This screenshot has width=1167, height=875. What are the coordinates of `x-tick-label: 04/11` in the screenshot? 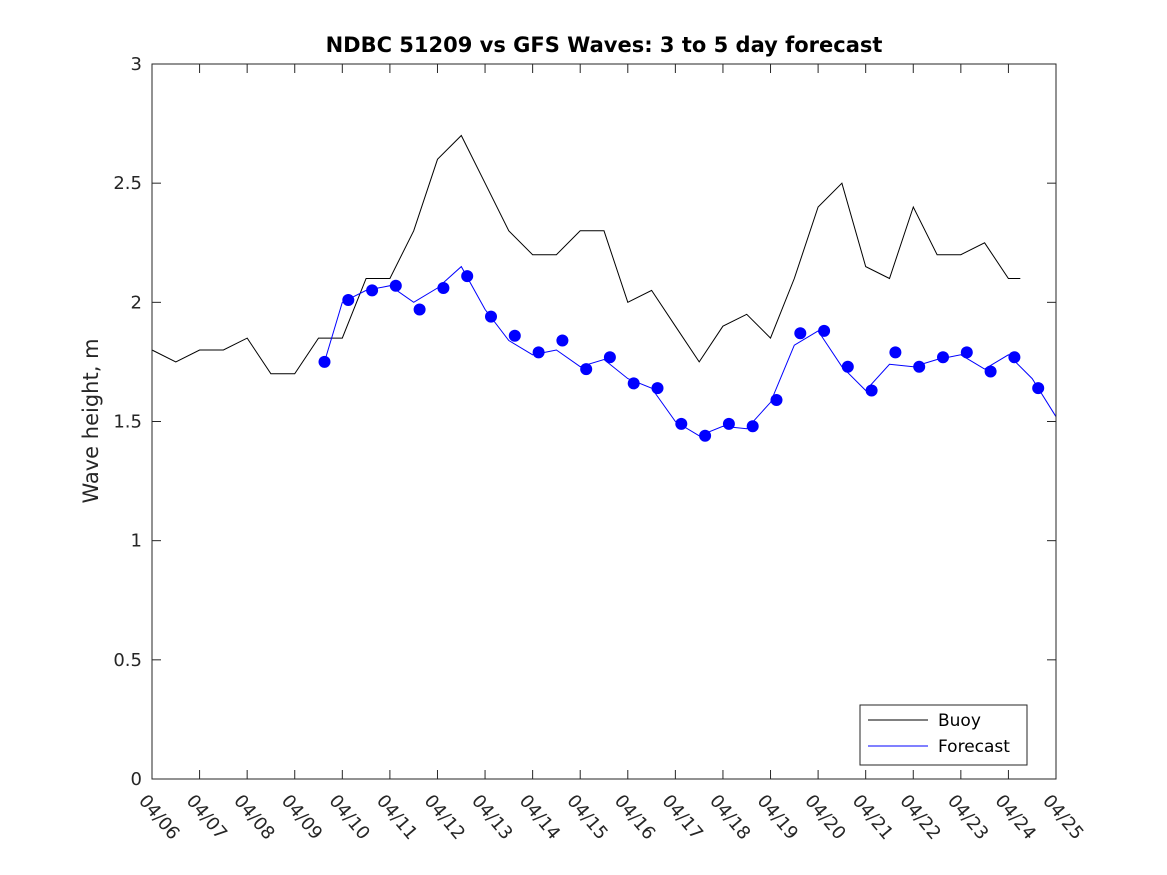 It's located at (396, 817).